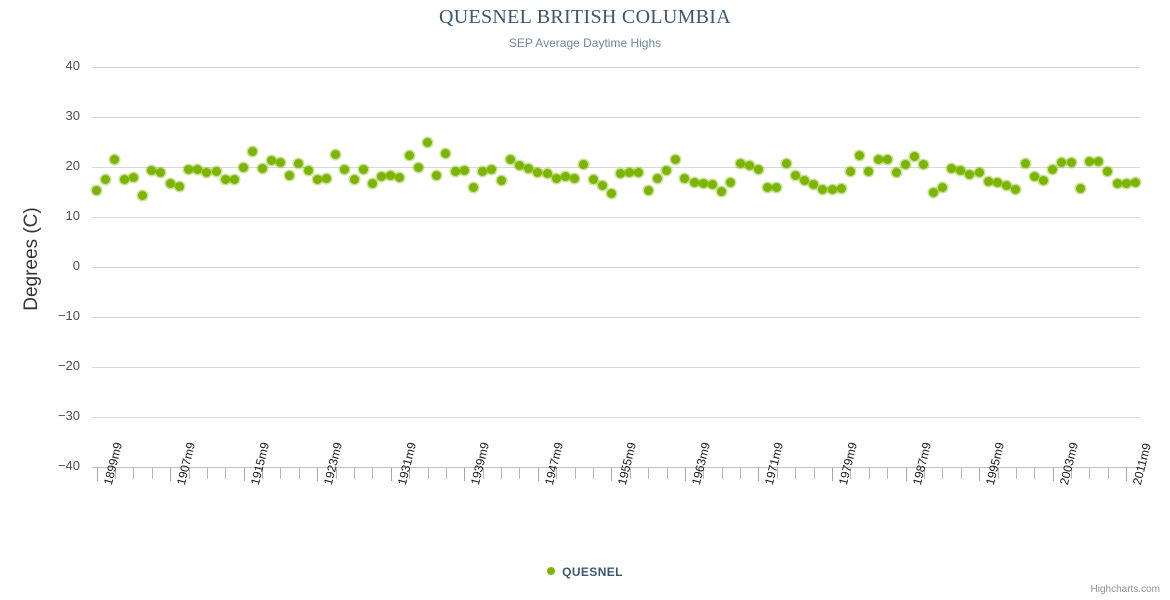 The width and height of the screenshot is (1170, 600). I want to click on legend-item: QUESNEL, so click(585, 571).